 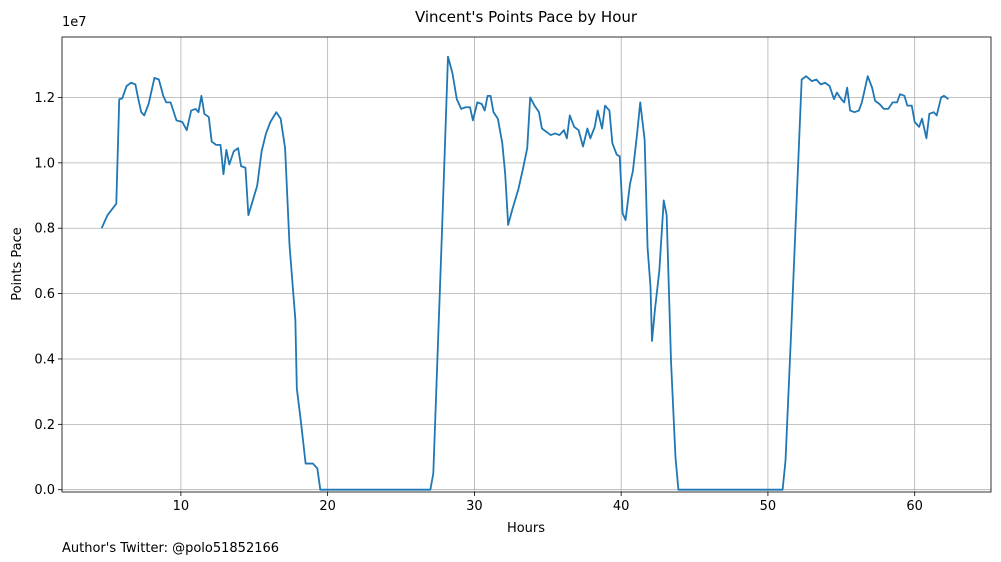 What do you see at coordinates (44, 425) in the screenshot?
I see `y-tick-label: 0.2` at bounding box center [44, 425].